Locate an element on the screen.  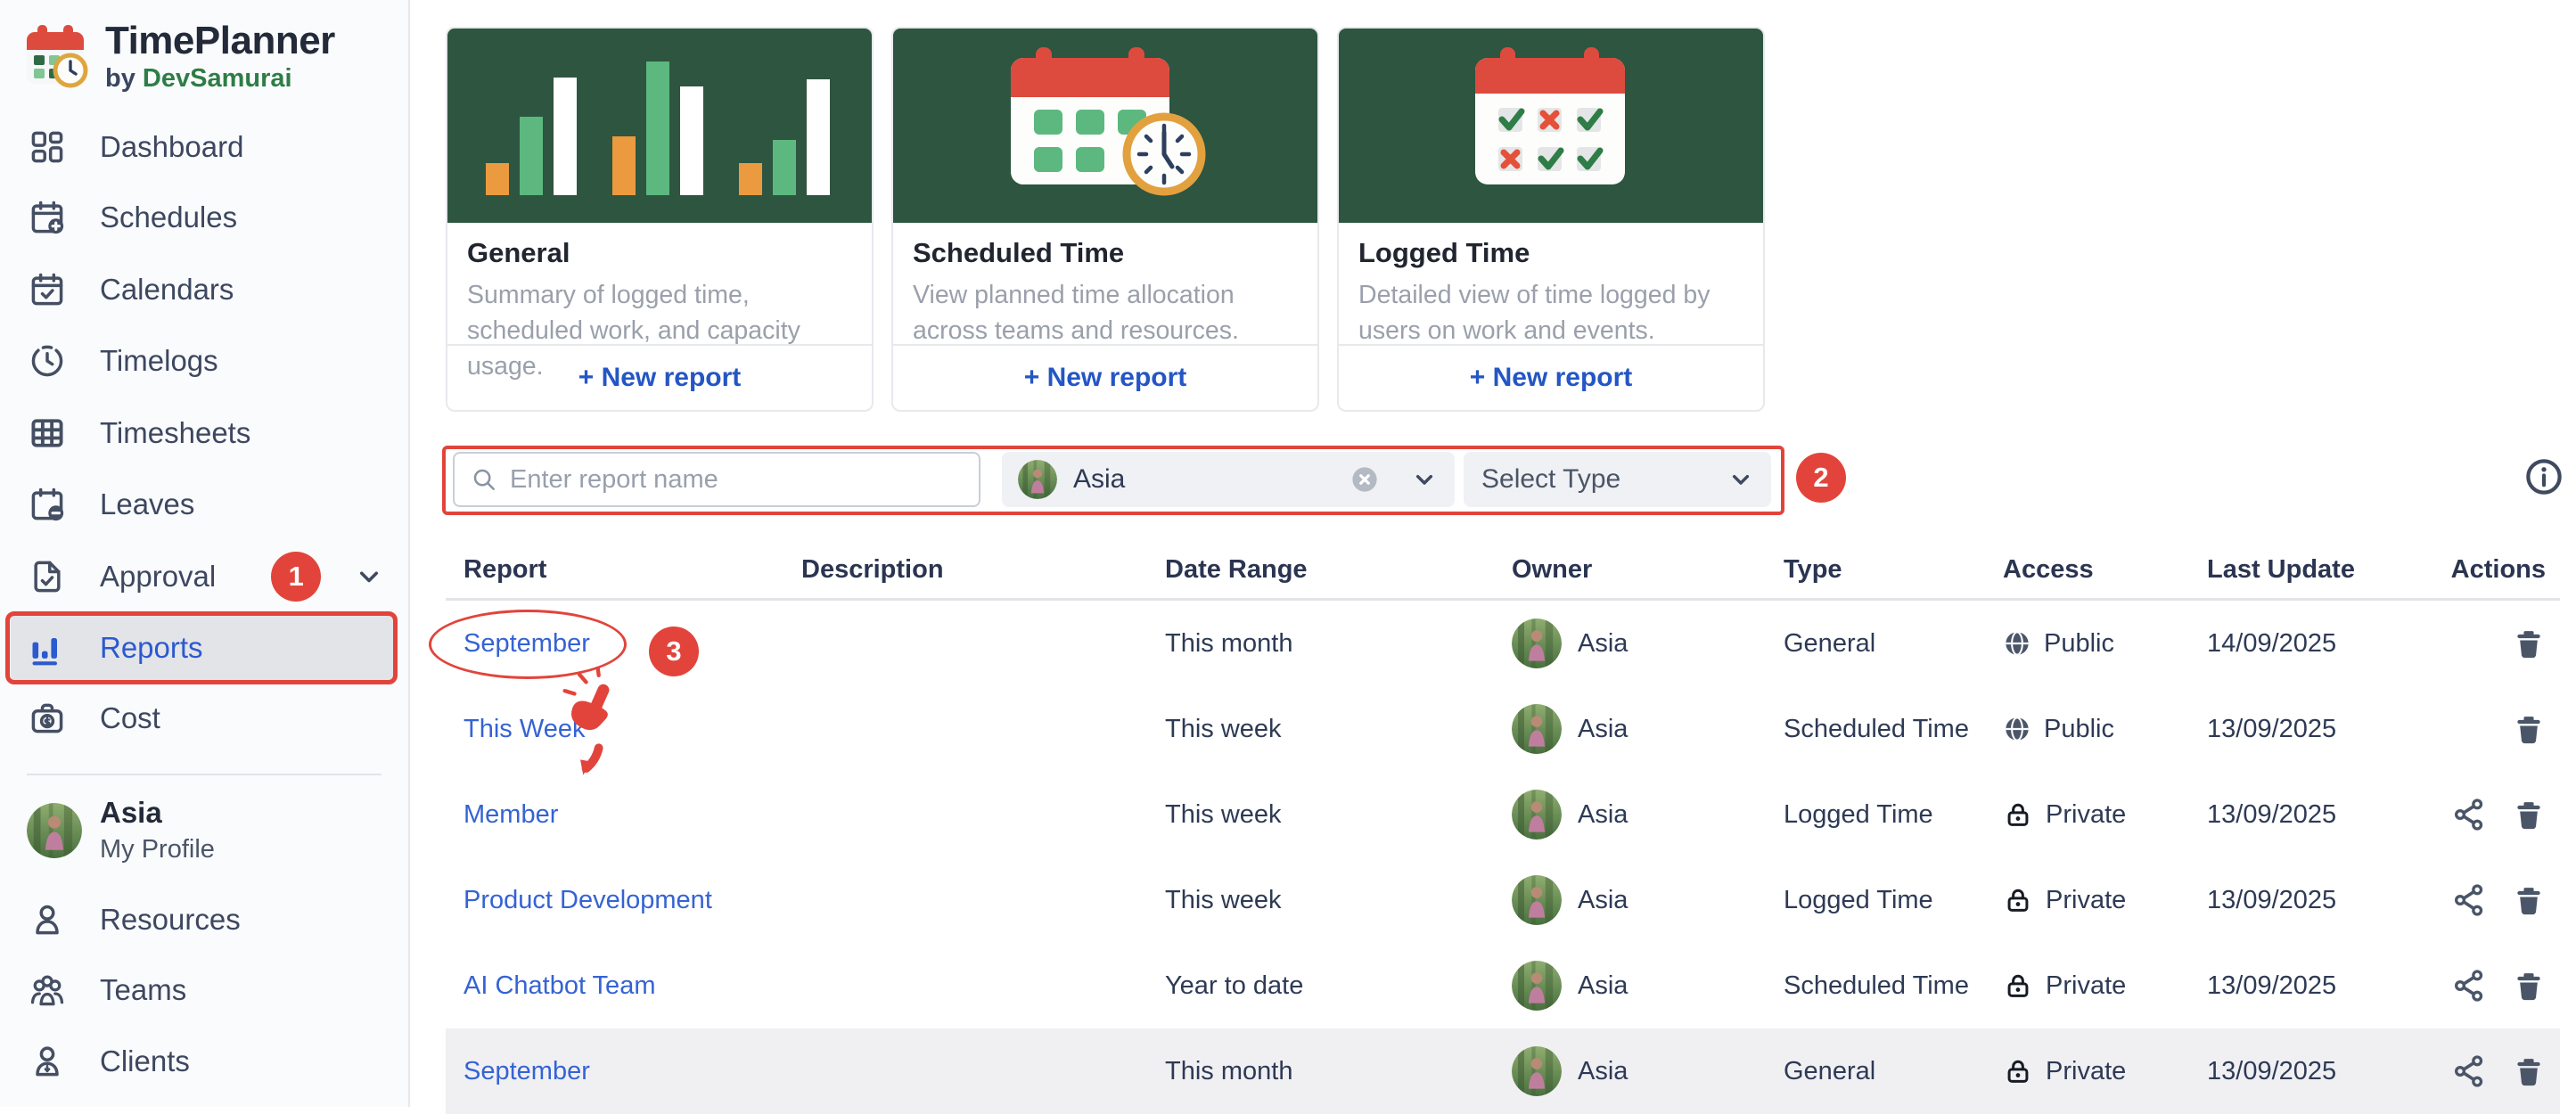
sidebar-item-resources: Resources is located at coordinates (204, 919).